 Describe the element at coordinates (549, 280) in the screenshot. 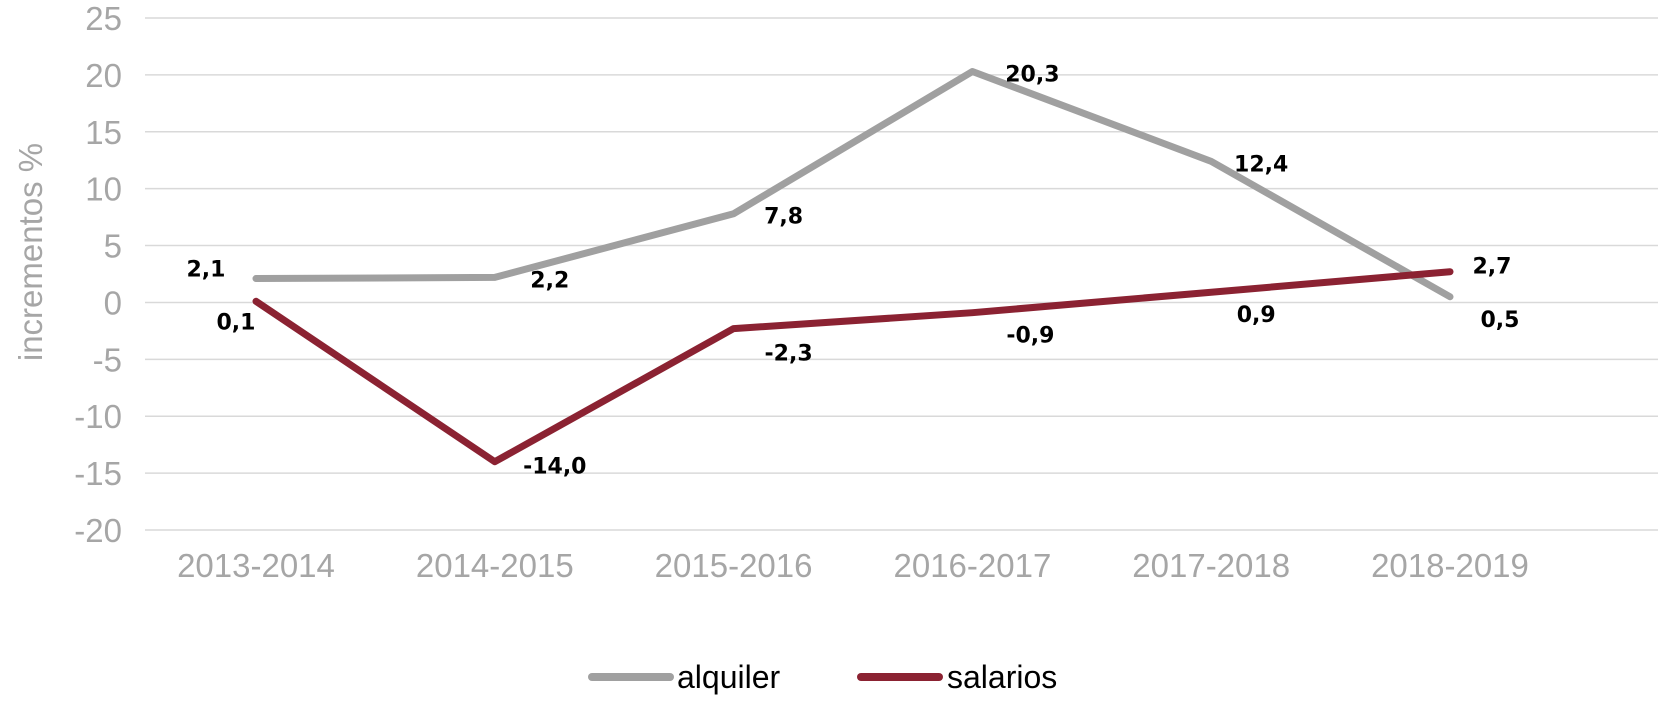

I see `alquiler-data-label: 2,2` at that location.